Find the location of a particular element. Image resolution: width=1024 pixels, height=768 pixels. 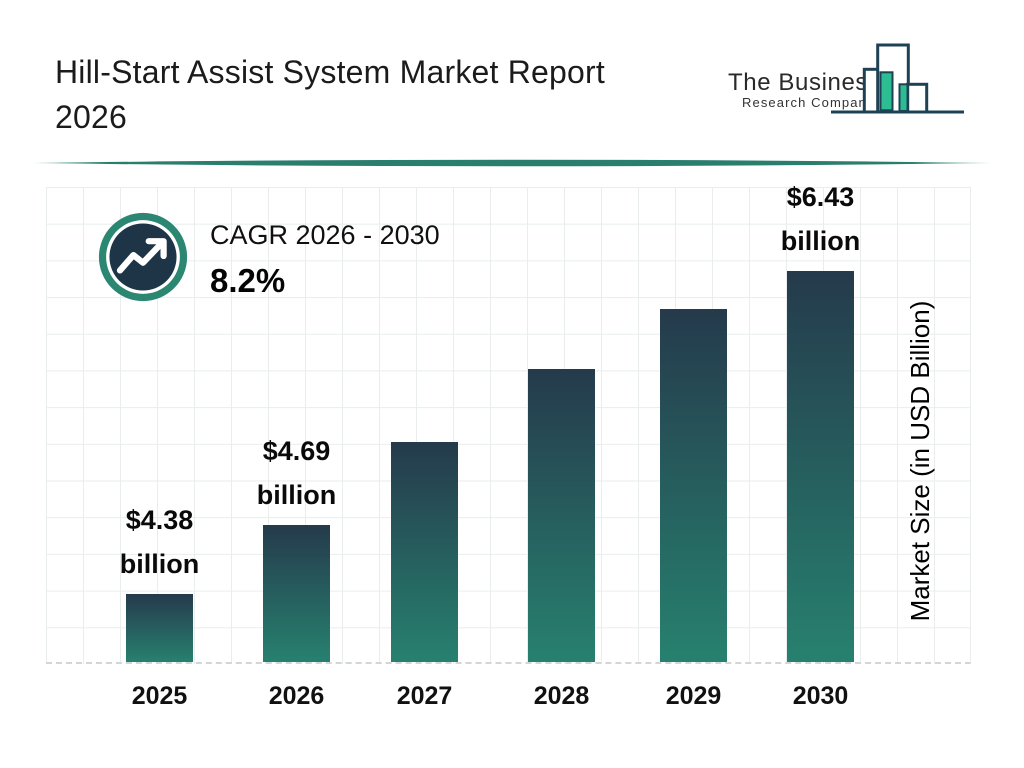

x-axis-label-2025: 2025 is located at coordinates (159, 696).